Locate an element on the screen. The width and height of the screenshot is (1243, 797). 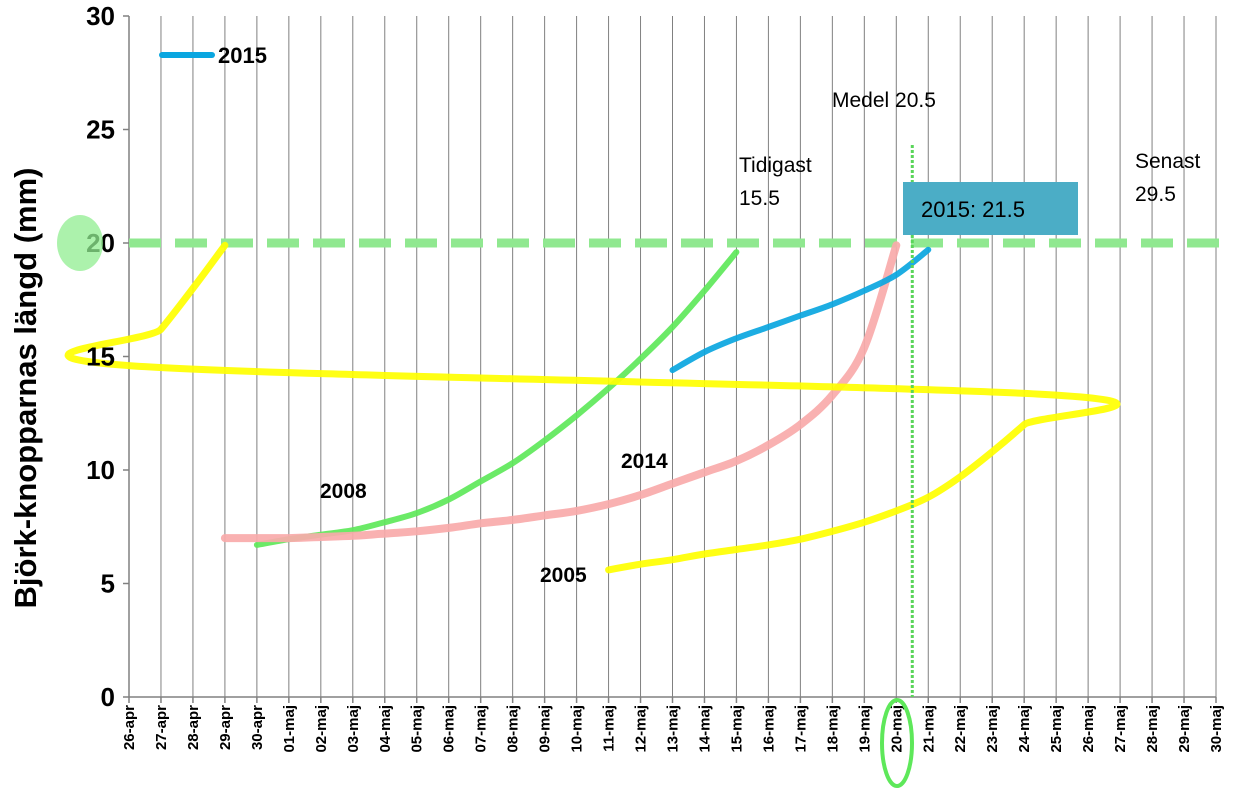
annotation-medel: Medel 20.5 is located at coordinates (884, 100).